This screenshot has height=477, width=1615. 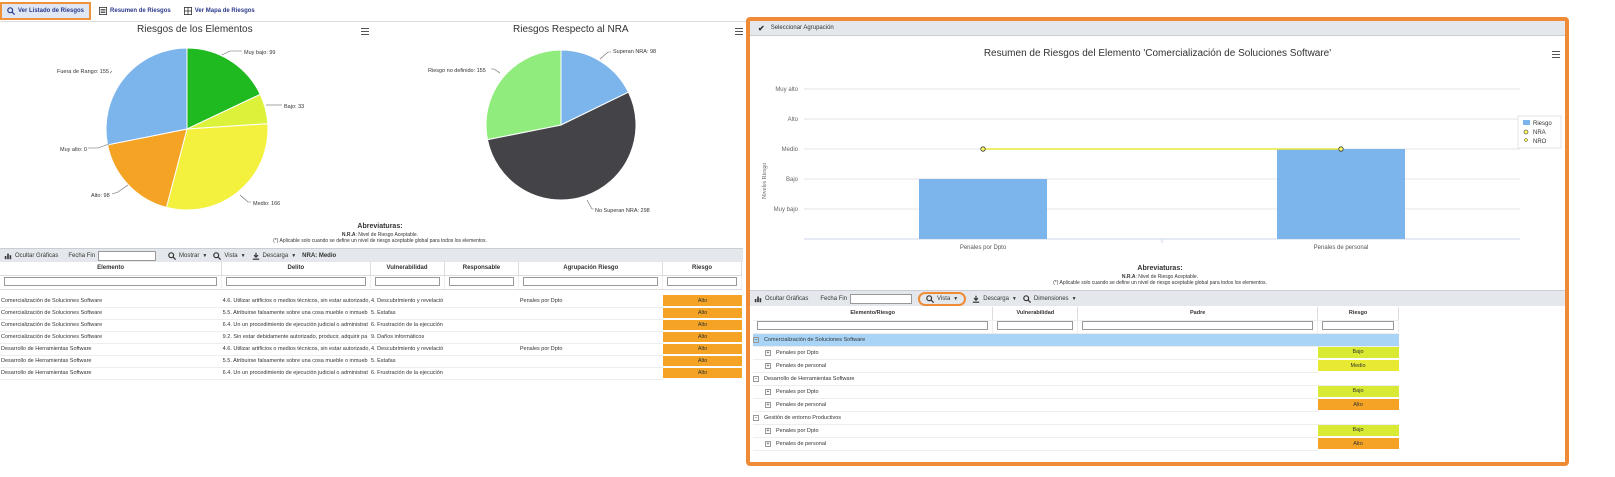 I want to click on tree-group-row: − Comercialización de Soluciones Software, so click(x=1076, y=340).